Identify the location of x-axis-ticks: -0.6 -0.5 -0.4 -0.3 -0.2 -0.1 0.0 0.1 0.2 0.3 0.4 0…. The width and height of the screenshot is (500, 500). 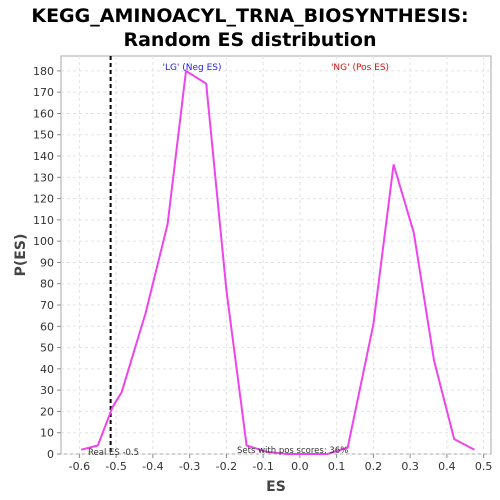
(281, 463).